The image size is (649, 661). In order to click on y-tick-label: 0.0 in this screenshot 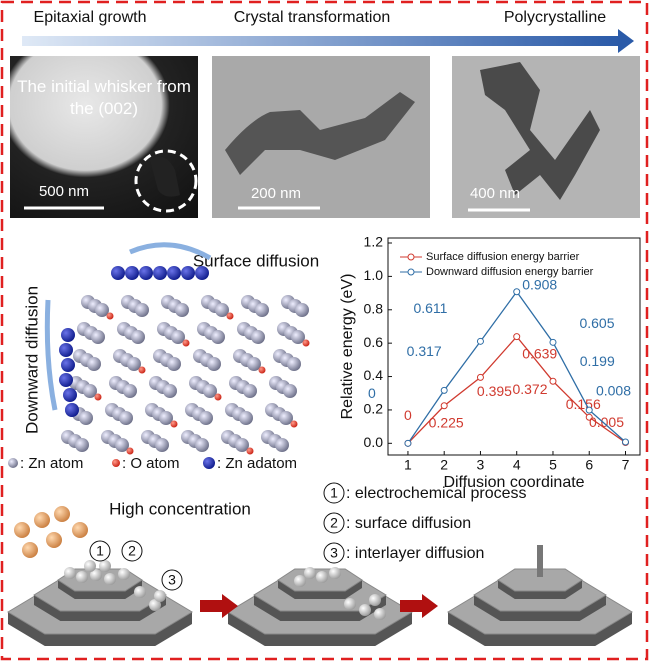, I will do `click(374, 442)`.